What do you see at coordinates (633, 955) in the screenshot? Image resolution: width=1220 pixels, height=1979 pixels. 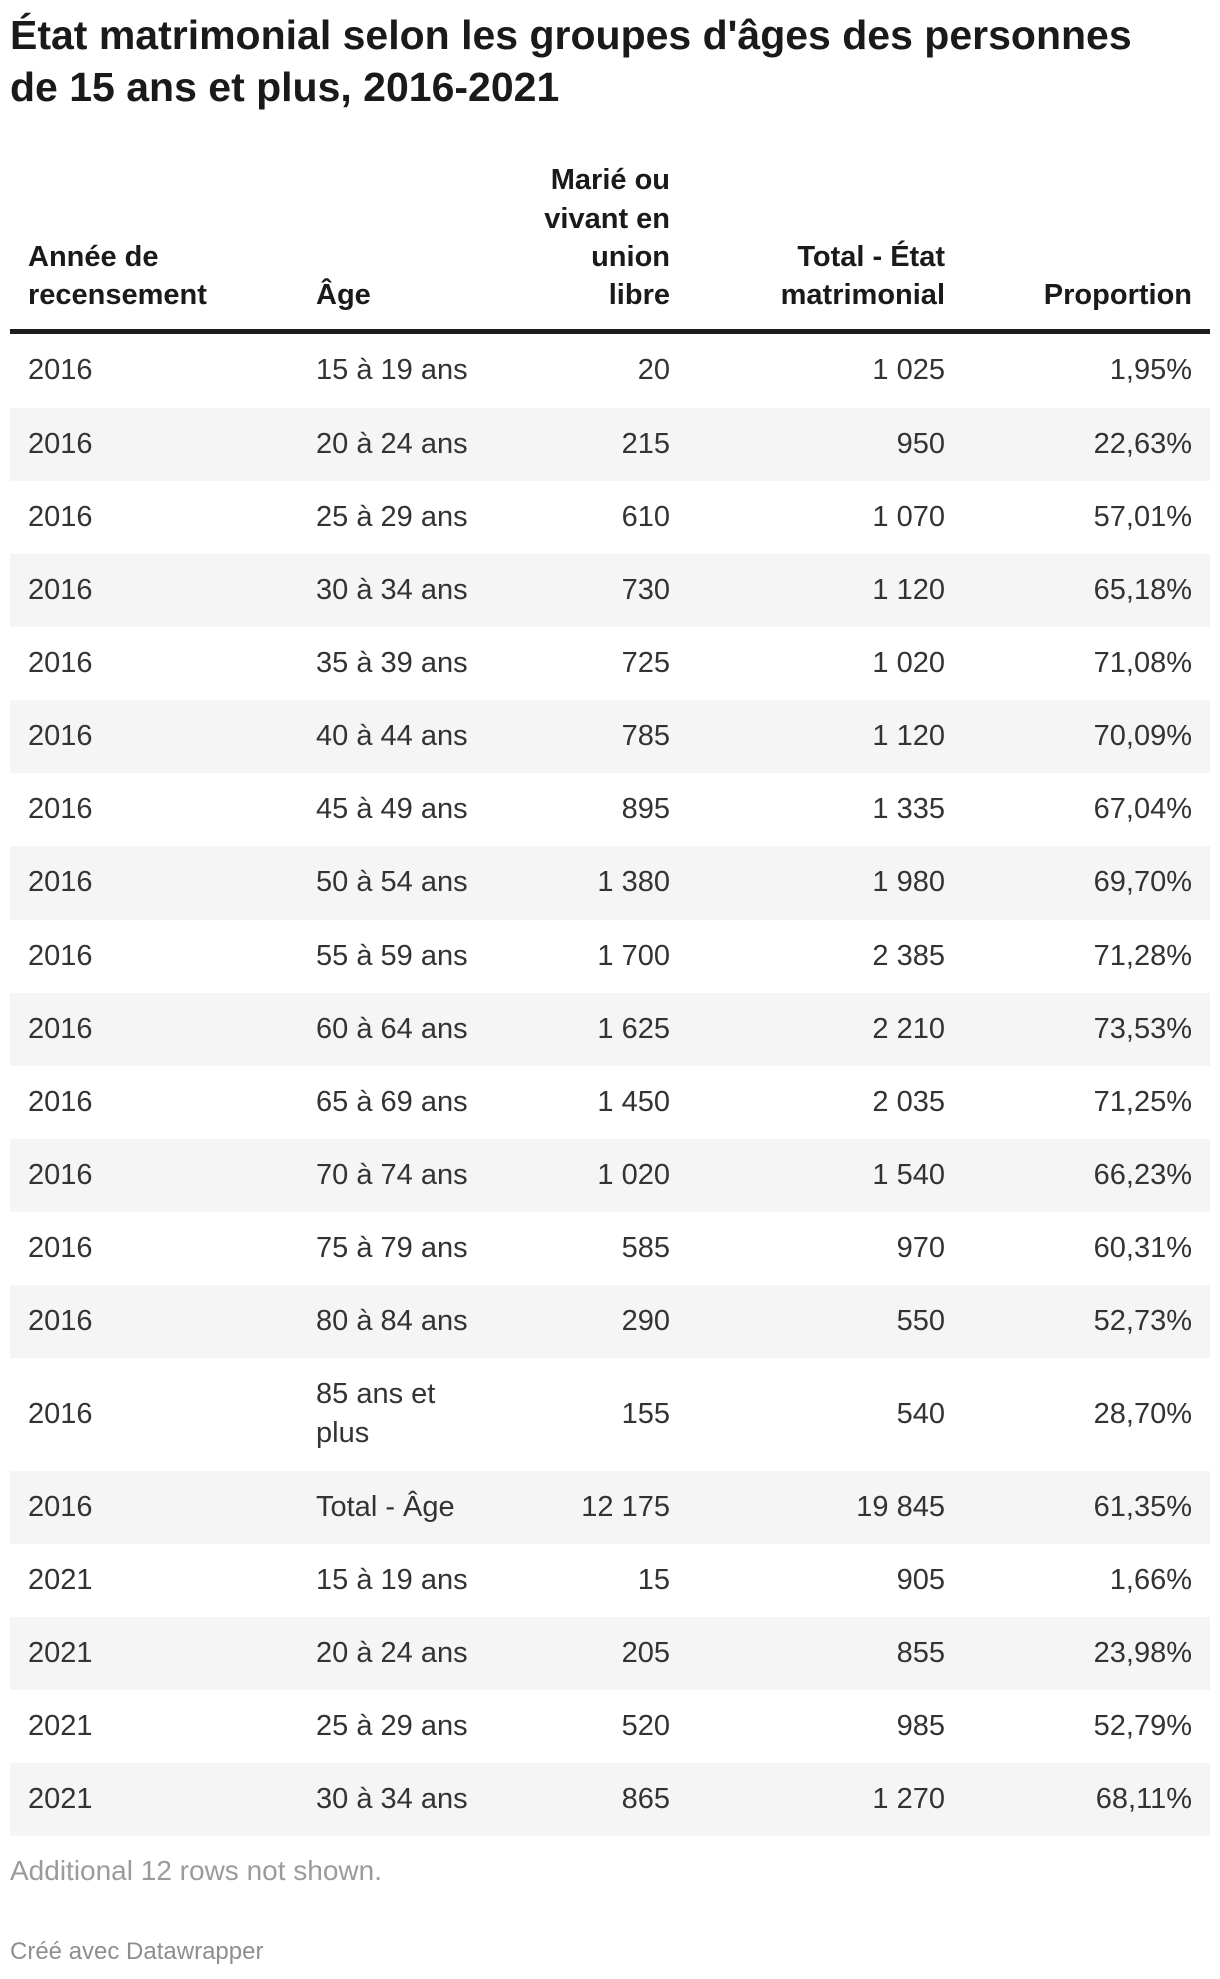 I see `table-cell: 1 700` at bounding box center [633, 955].